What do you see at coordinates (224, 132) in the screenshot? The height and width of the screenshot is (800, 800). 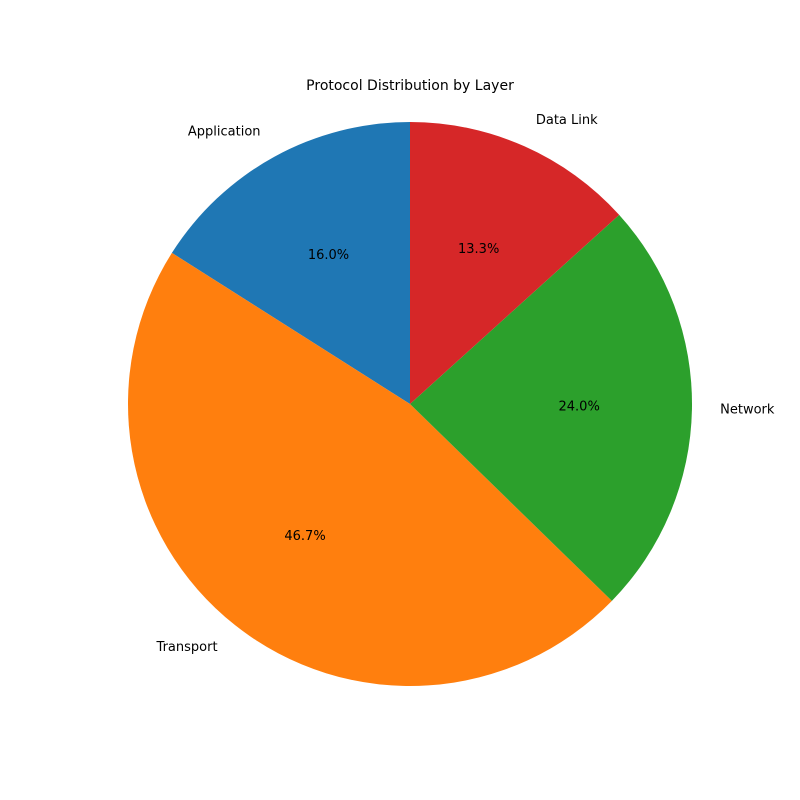 I see `slice-label-application: Application` at bounding box center [224, 132].